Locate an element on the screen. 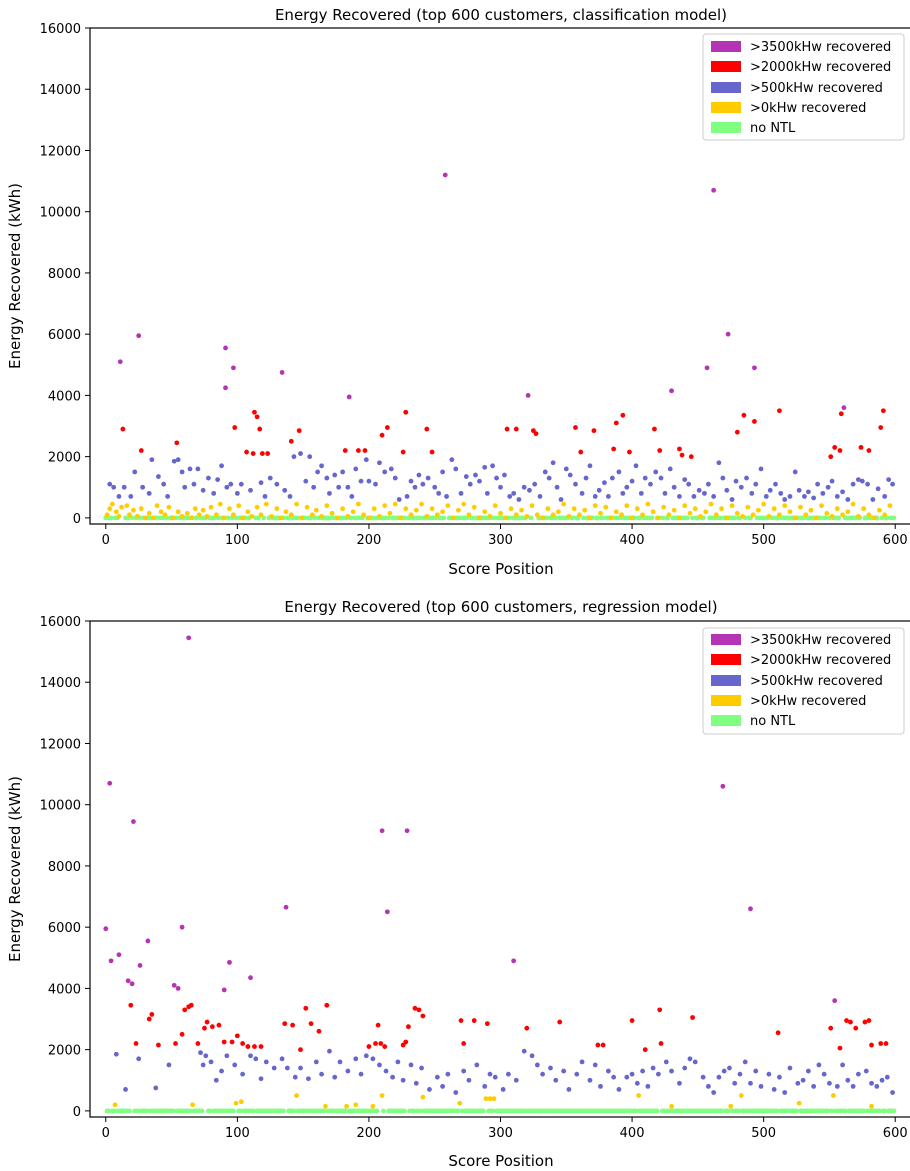 The height and width of the screenshot is (1171, 910). y-tick-label: 10000 is located at coordinates (60, 806).